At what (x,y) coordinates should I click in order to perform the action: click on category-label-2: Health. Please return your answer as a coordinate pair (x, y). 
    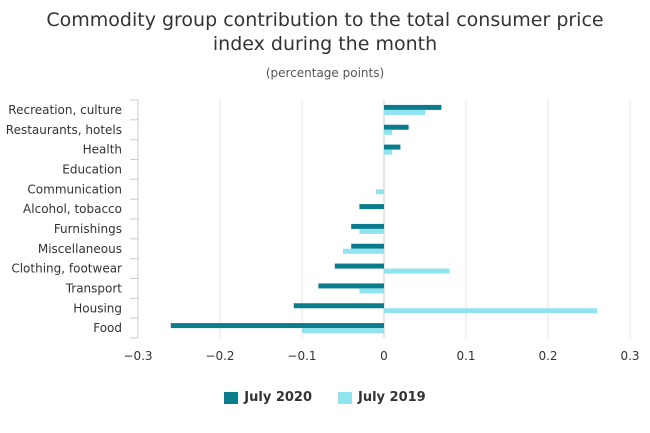
    Looking at the image, I should click on (102, 150).